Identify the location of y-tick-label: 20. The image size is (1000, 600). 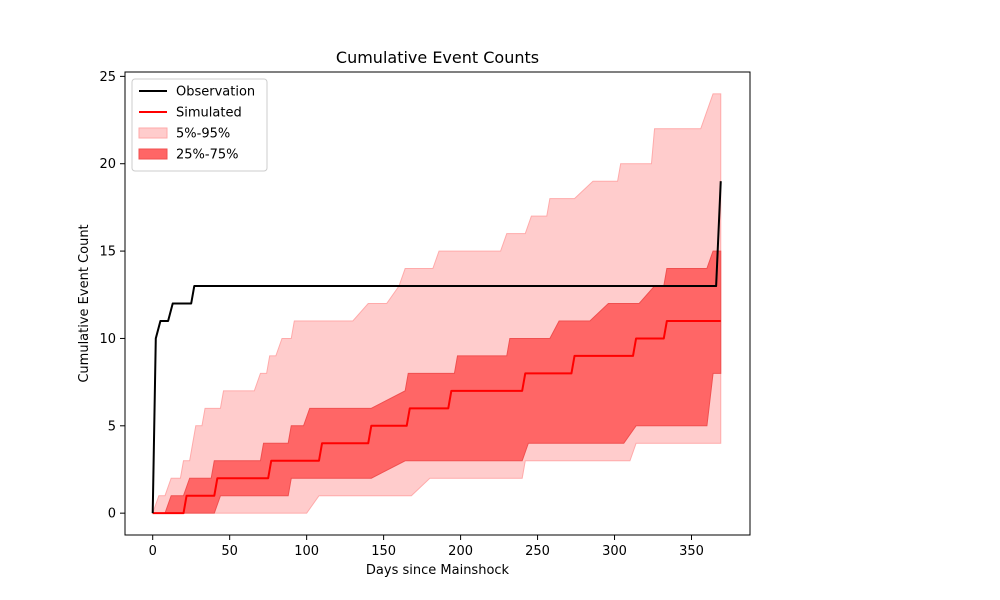
(107, 164).